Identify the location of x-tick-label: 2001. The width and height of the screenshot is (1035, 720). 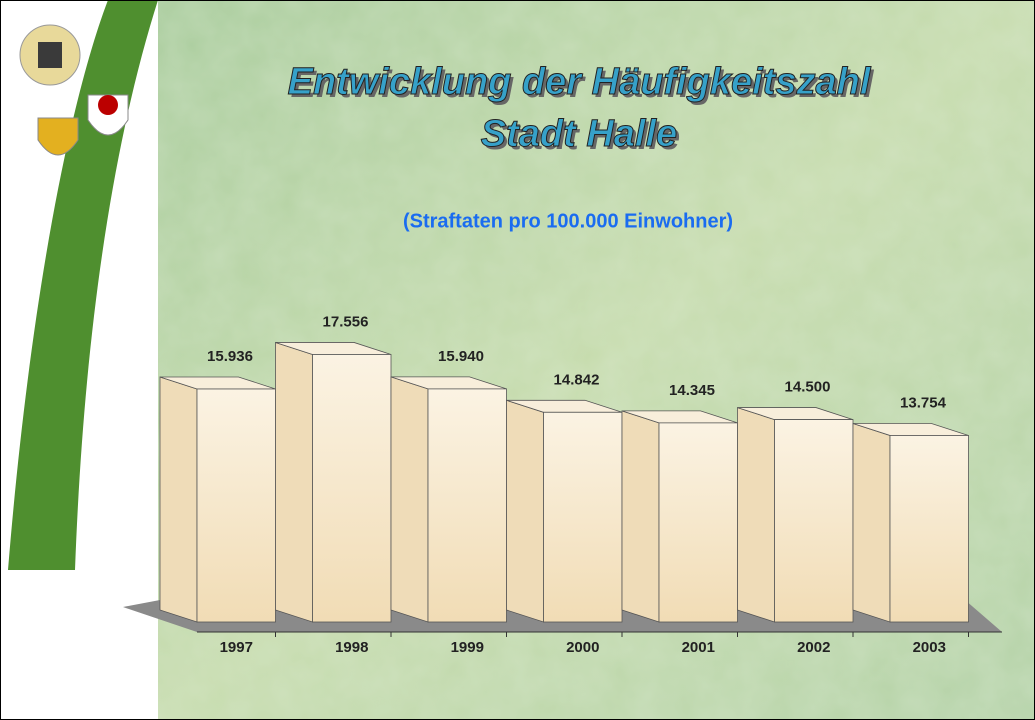
(698, 647).